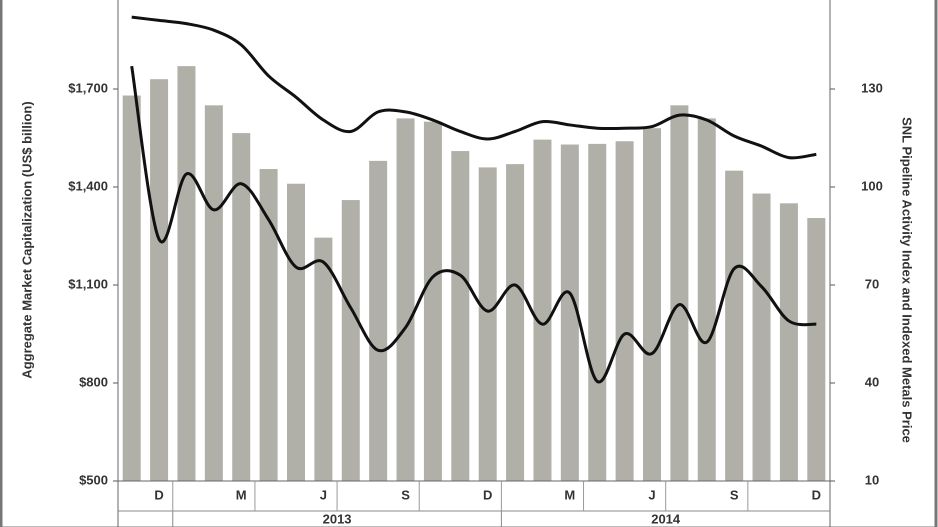  What do you see at coordinates (88, 87) in the screenshot?
I see `y-tick-label: $1,700` at bounding box center [88, 87].